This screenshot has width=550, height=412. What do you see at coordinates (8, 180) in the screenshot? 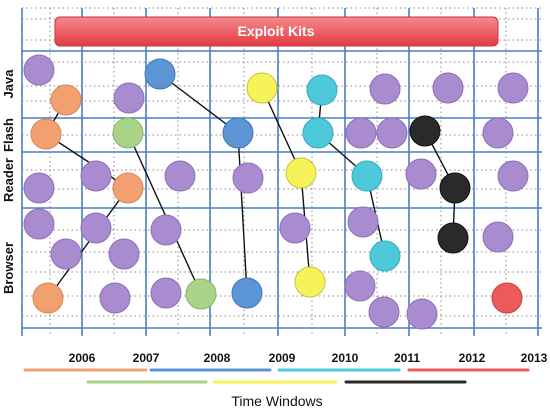
I see `row-label-reader: Reader` at bounding box center [8, 180].